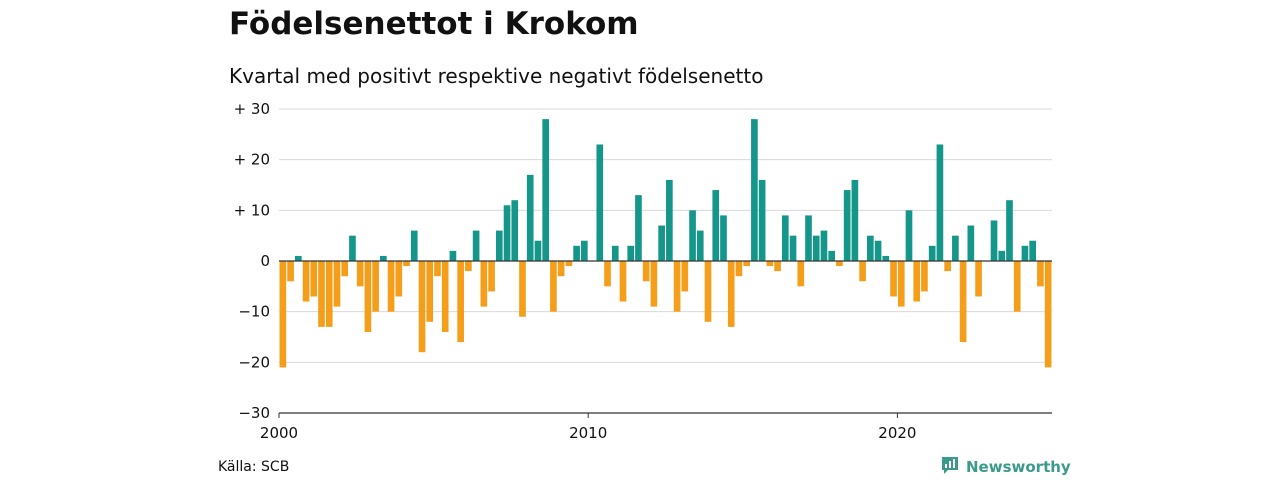  Describe the element at coordinates (265, 261) in the screenshot. I see `y-tick-label: 0` at that location.